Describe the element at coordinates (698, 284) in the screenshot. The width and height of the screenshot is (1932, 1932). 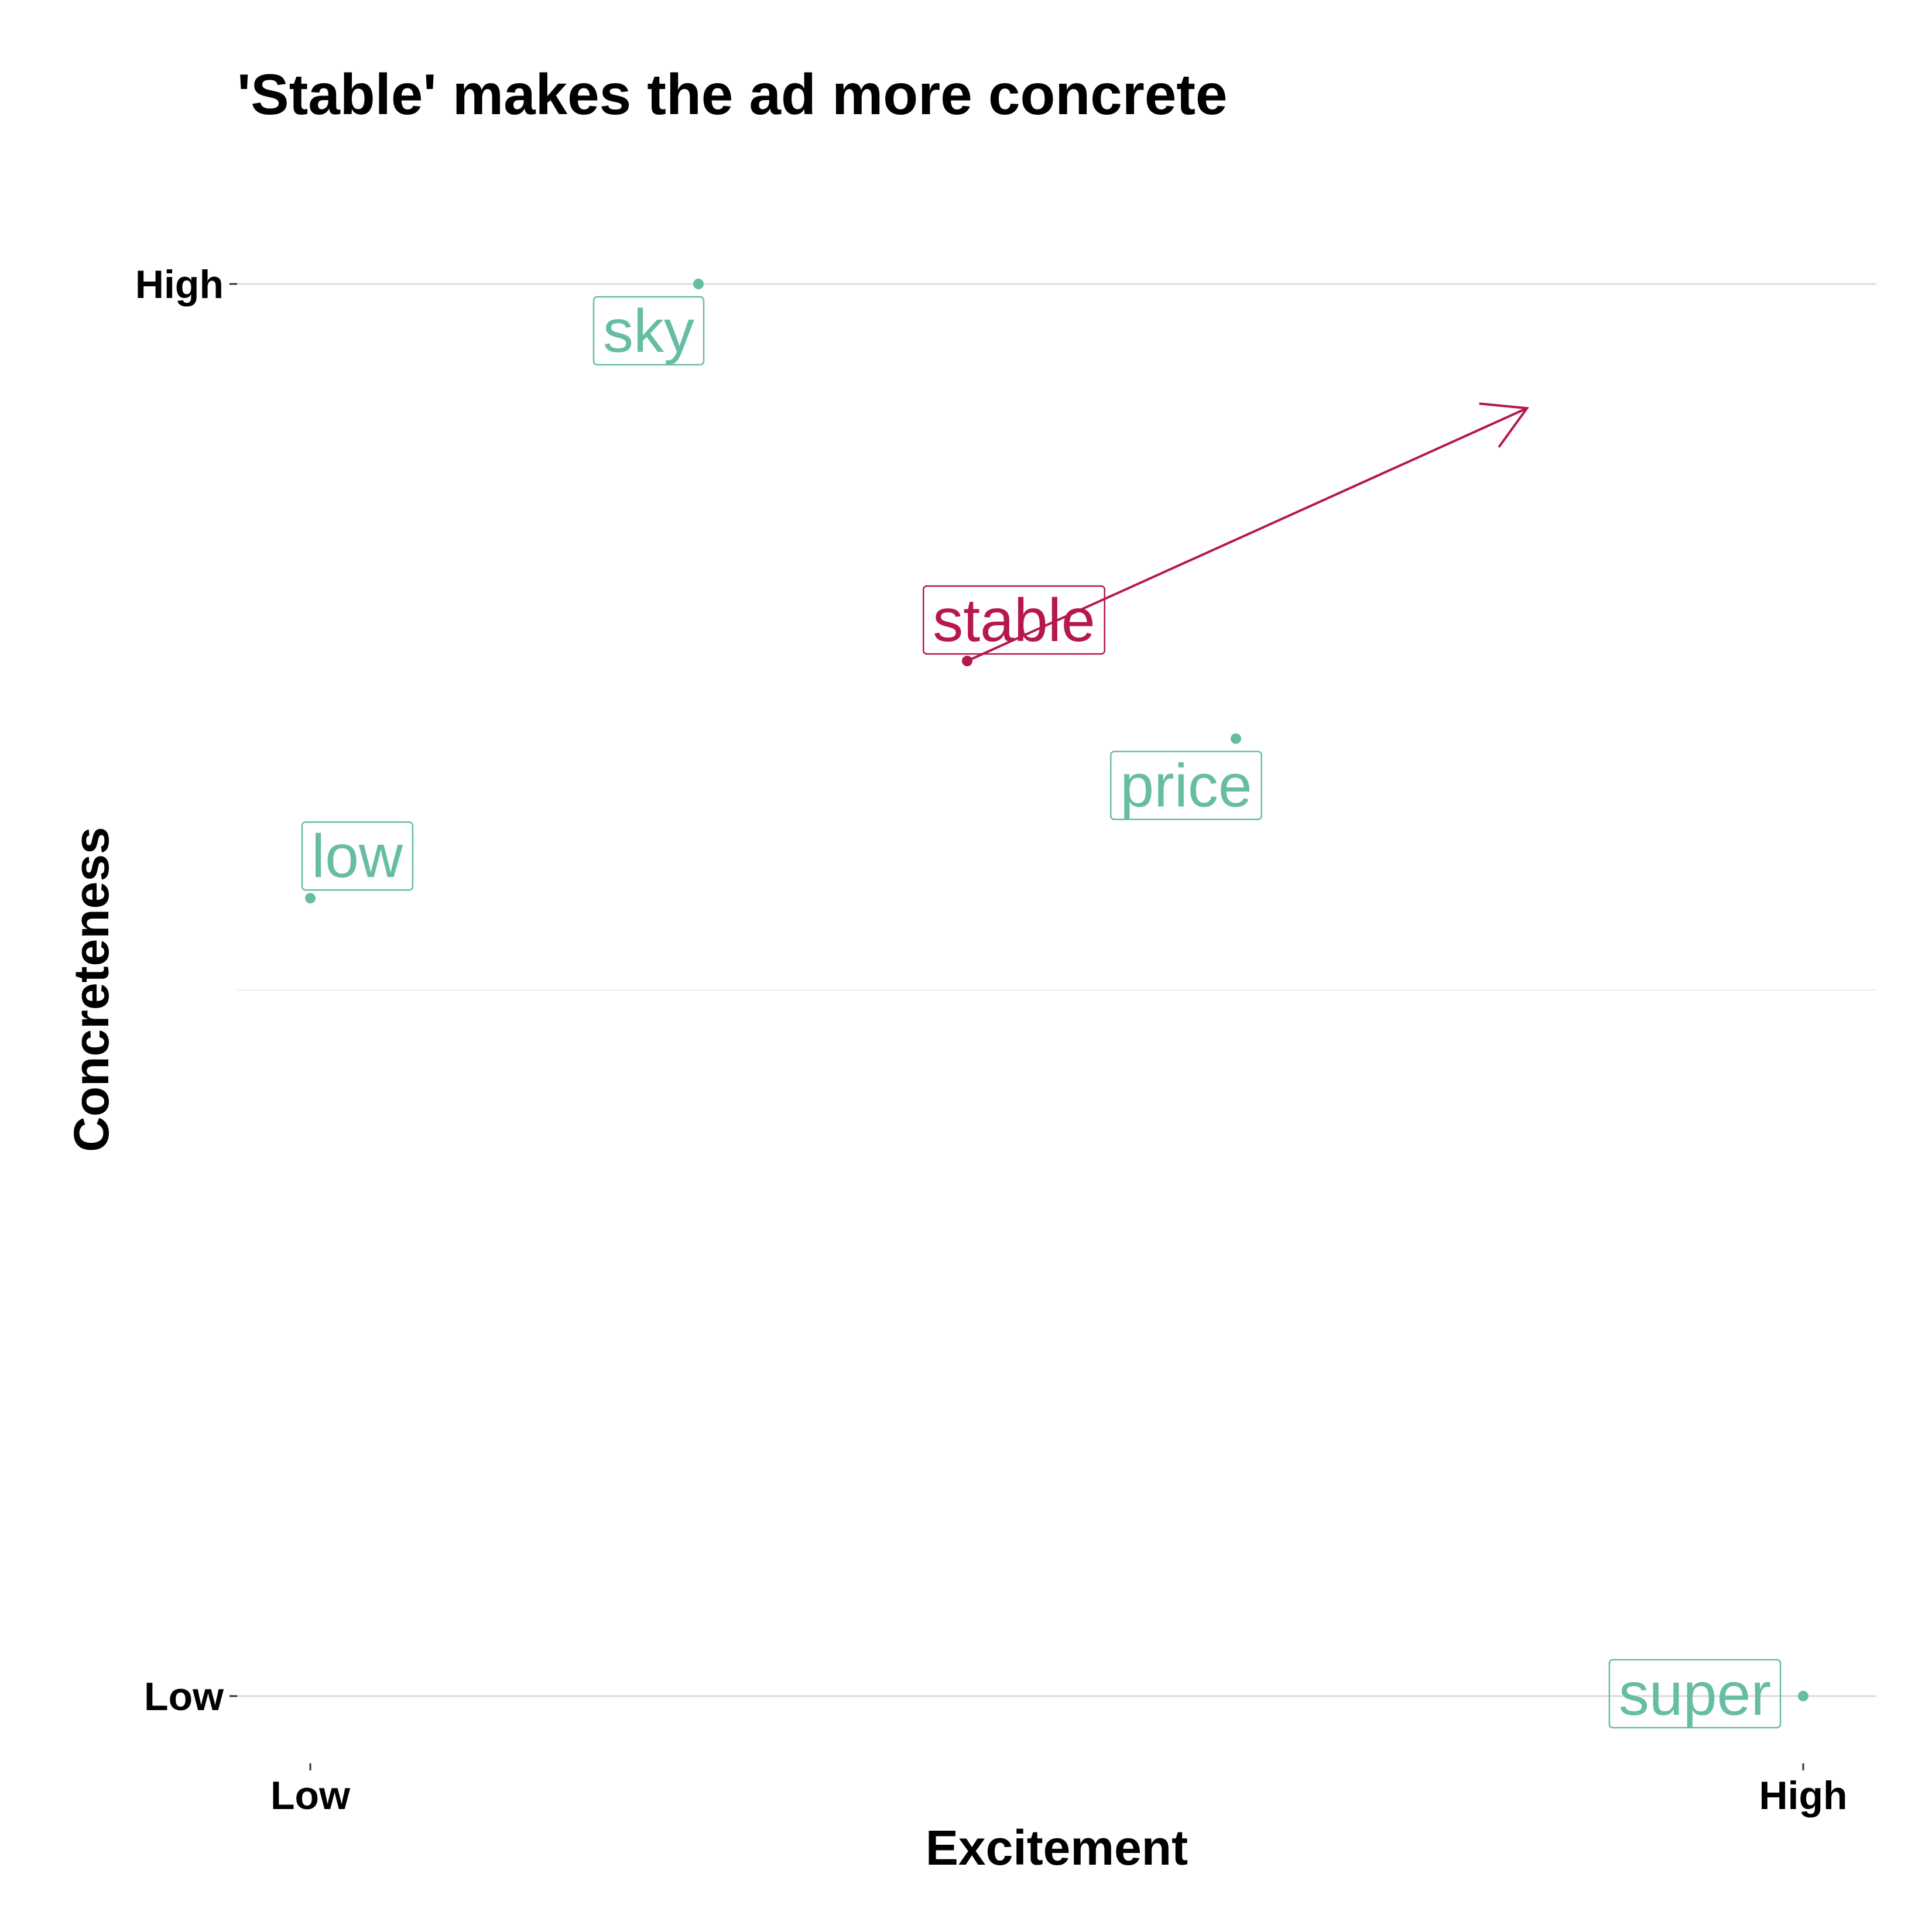
I see `data-point-sky` at that location.